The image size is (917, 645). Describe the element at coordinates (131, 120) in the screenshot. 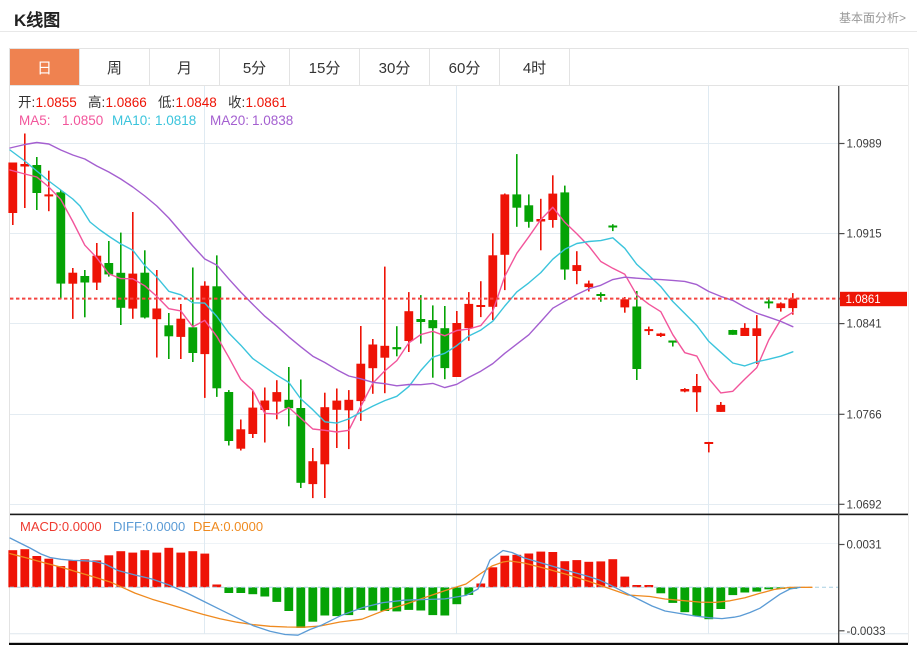

I see `svg-text: MA10:` at that location.